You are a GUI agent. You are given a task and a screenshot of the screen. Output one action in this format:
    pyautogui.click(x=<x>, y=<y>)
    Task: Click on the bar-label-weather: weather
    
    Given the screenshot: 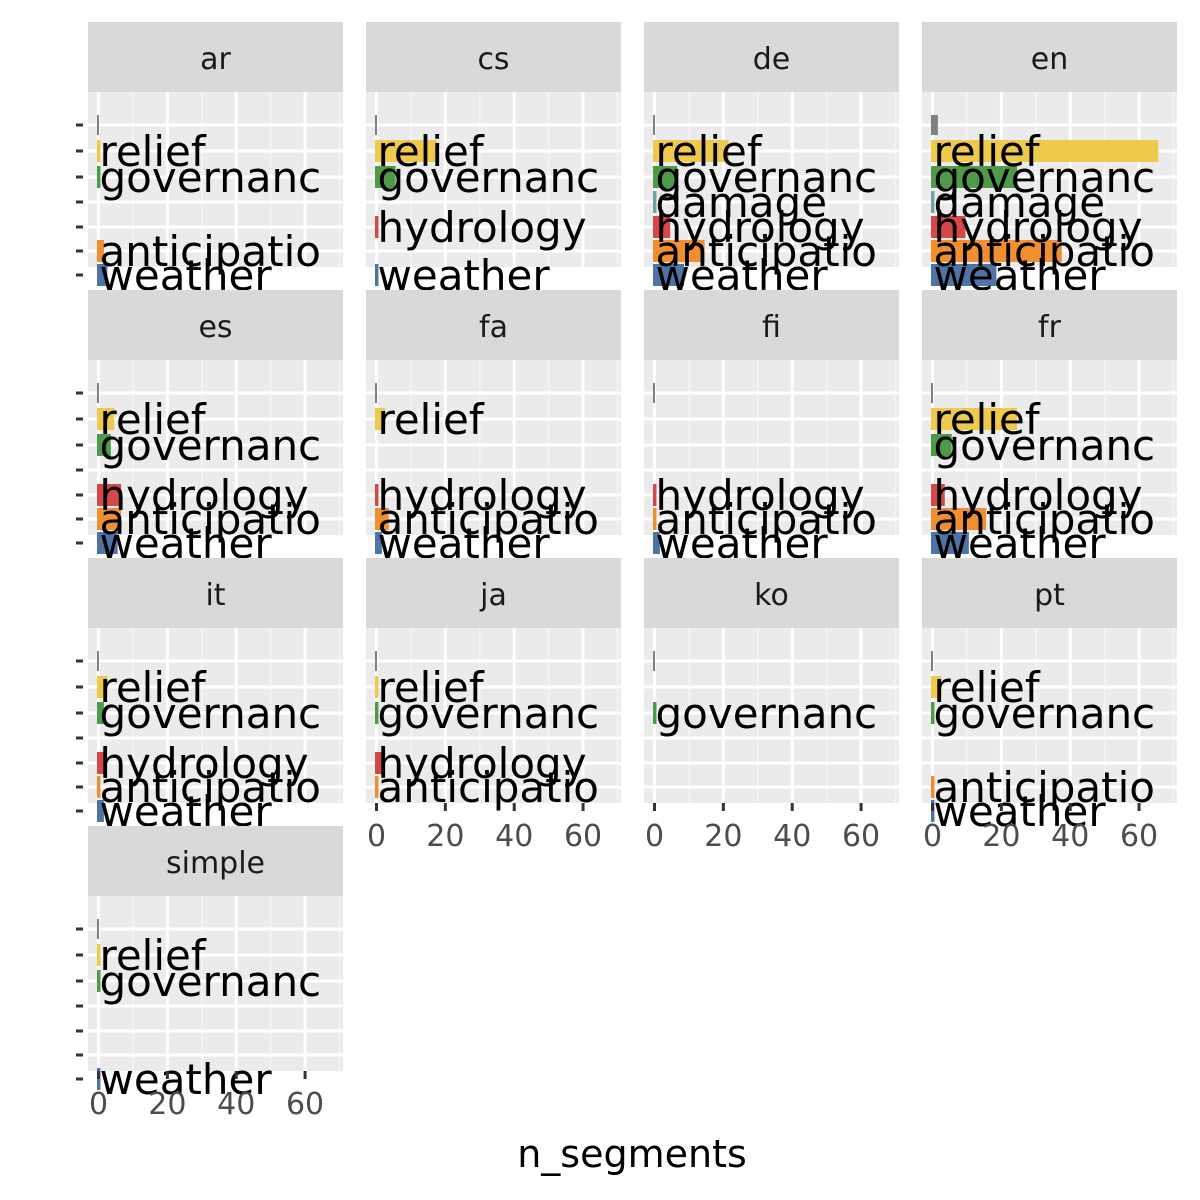 What is the action you would take?
    pyautogui.click(x=1020, y=811)
    